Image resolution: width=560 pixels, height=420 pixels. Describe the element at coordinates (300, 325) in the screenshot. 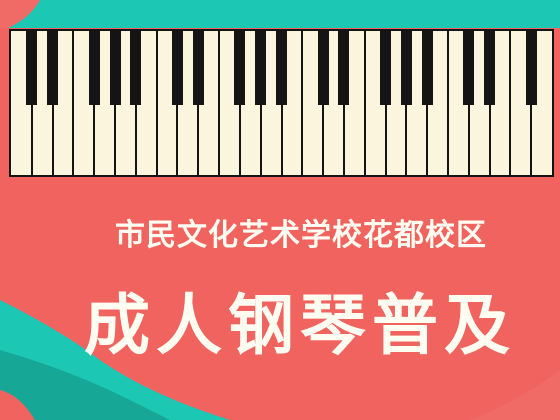

I see `poster-title: 成人钢琴普及` at that location.